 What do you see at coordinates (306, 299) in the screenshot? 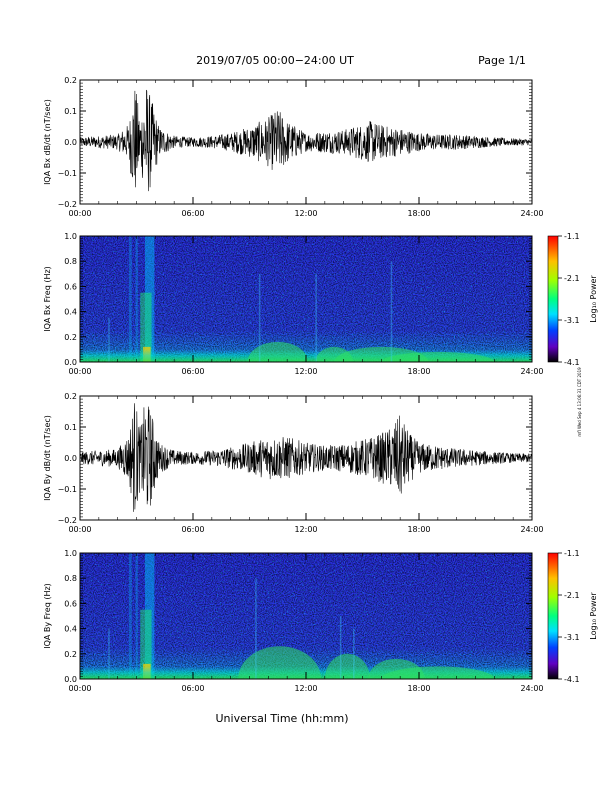
I see `bx-spectrogram-image` at bounding box center [306, 299].